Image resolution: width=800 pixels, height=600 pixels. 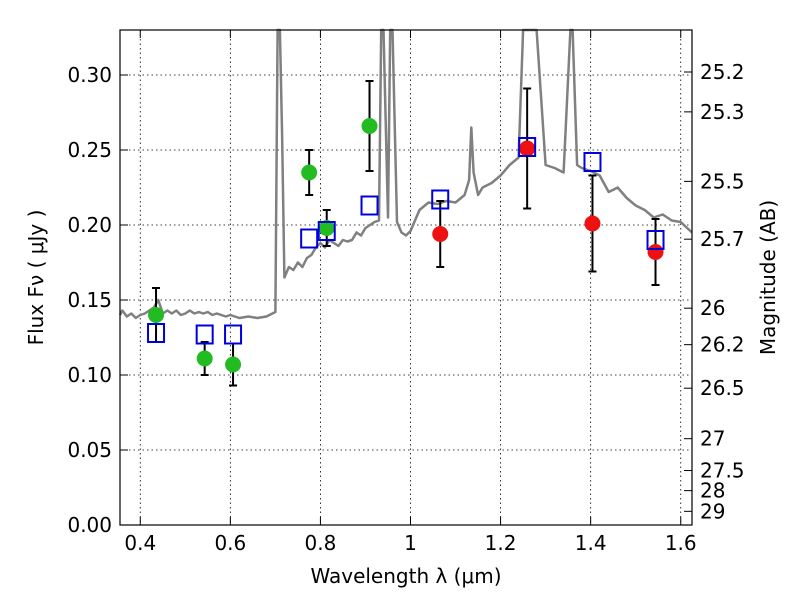 I want to click on y-tick-label: 0.20, so click(x=89, y=225).